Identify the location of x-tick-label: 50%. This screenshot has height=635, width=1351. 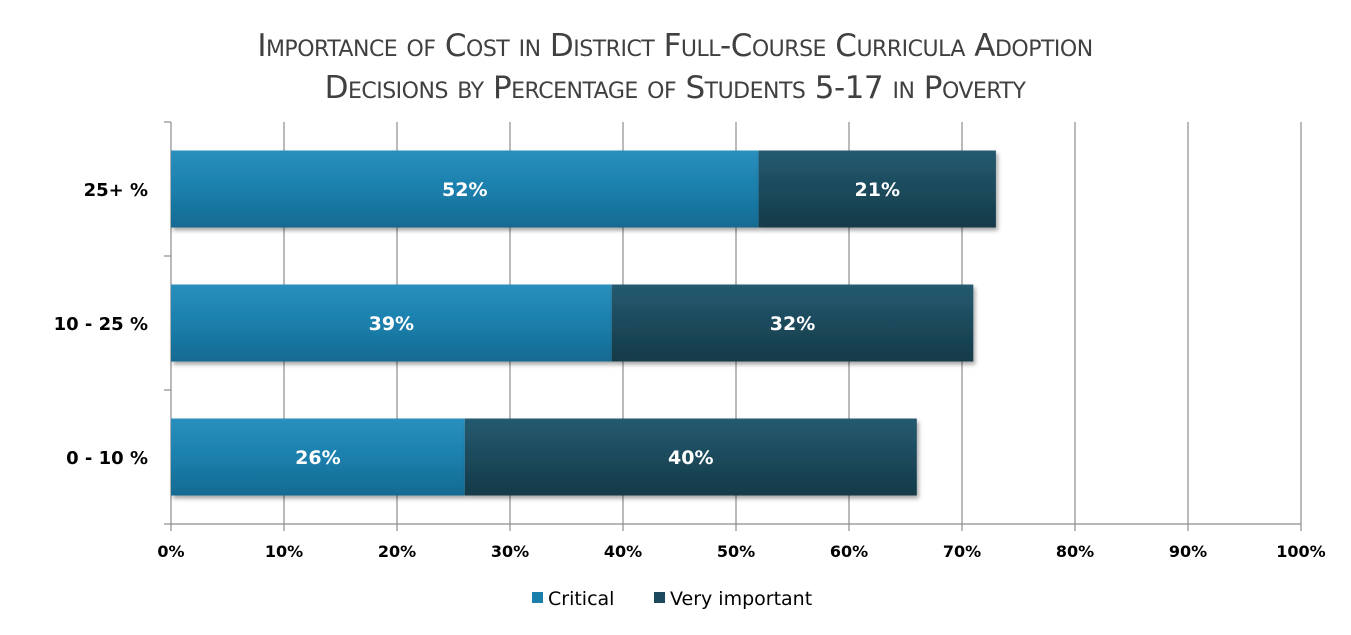
(736, 551).